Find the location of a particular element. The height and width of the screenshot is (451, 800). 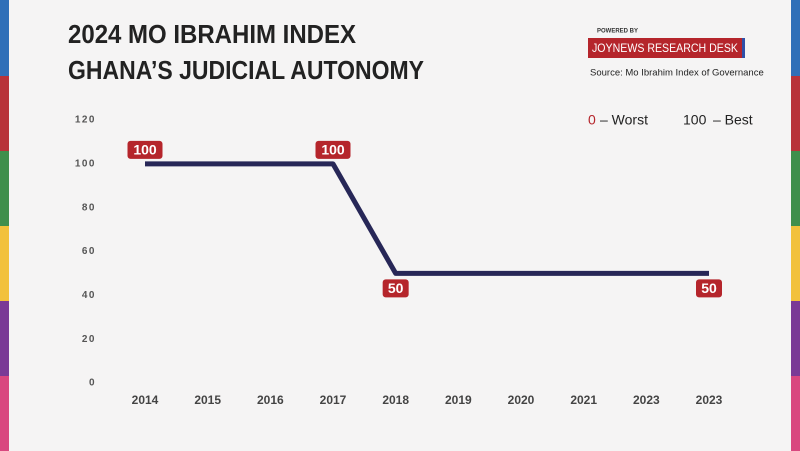

x-tick-label: 2014 is located at coordinates (145, 400).